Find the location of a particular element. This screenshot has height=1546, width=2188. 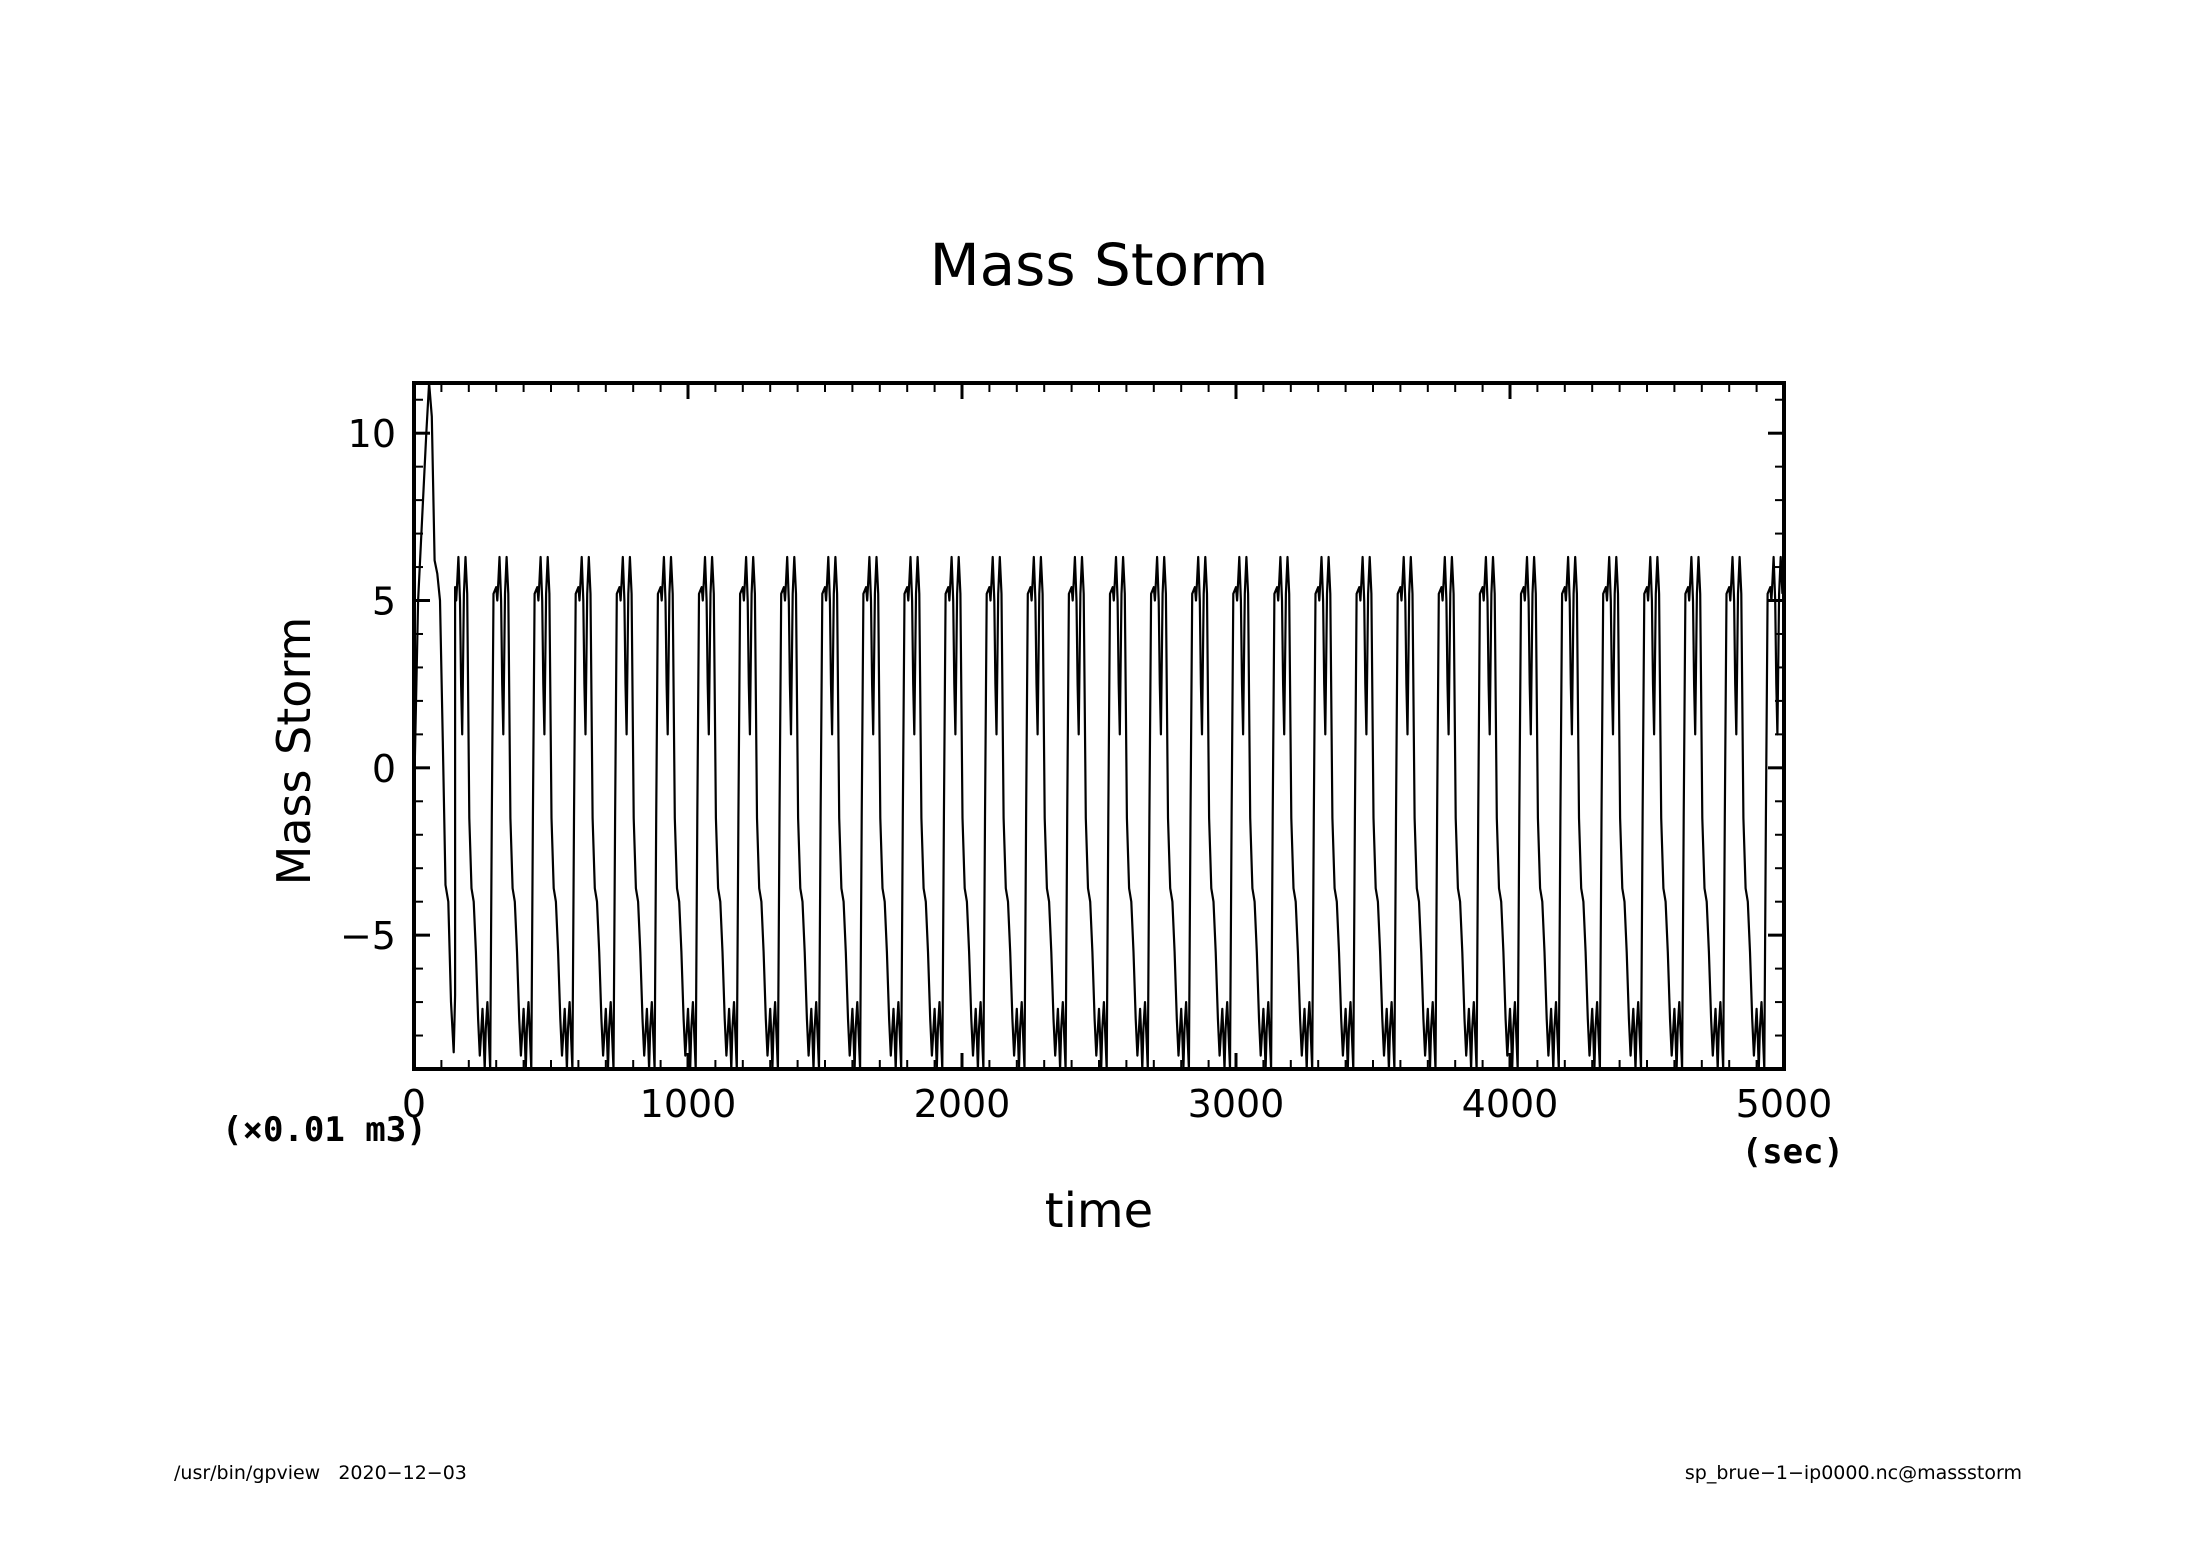

y-axis-unit: (×0.01 m3) is located at coordinates (324, 1130).